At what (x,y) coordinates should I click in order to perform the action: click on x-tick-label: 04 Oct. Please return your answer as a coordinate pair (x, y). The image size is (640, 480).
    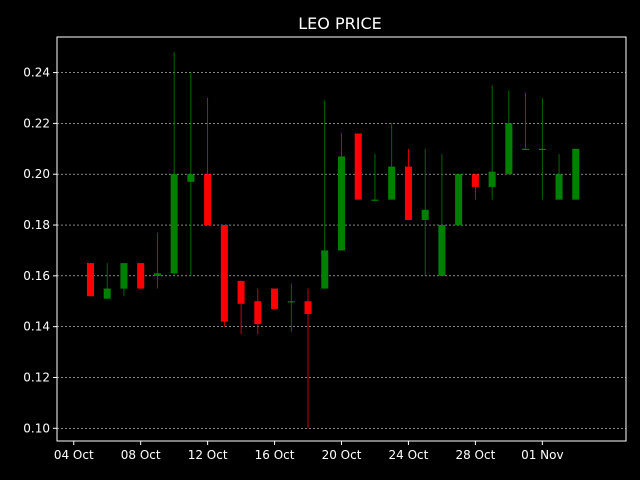
    Looking at the image, I should click on (74, 455).